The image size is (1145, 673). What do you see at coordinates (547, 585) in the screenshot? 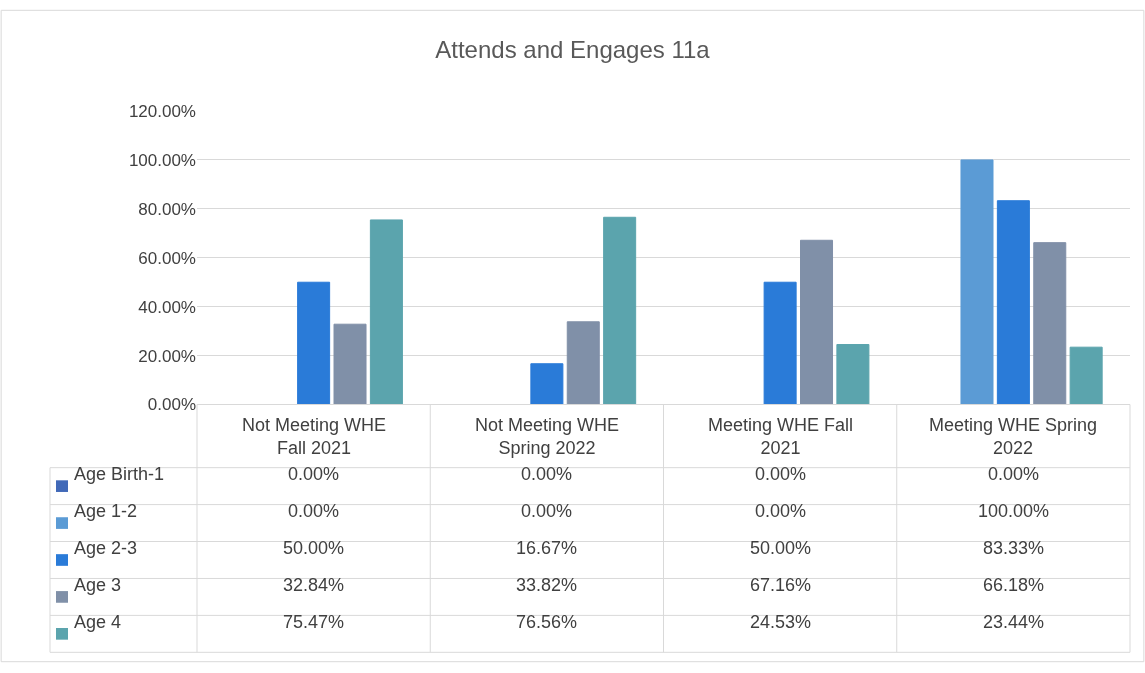
I see `data-label: 33.82%` at bounding box center [547, 585].